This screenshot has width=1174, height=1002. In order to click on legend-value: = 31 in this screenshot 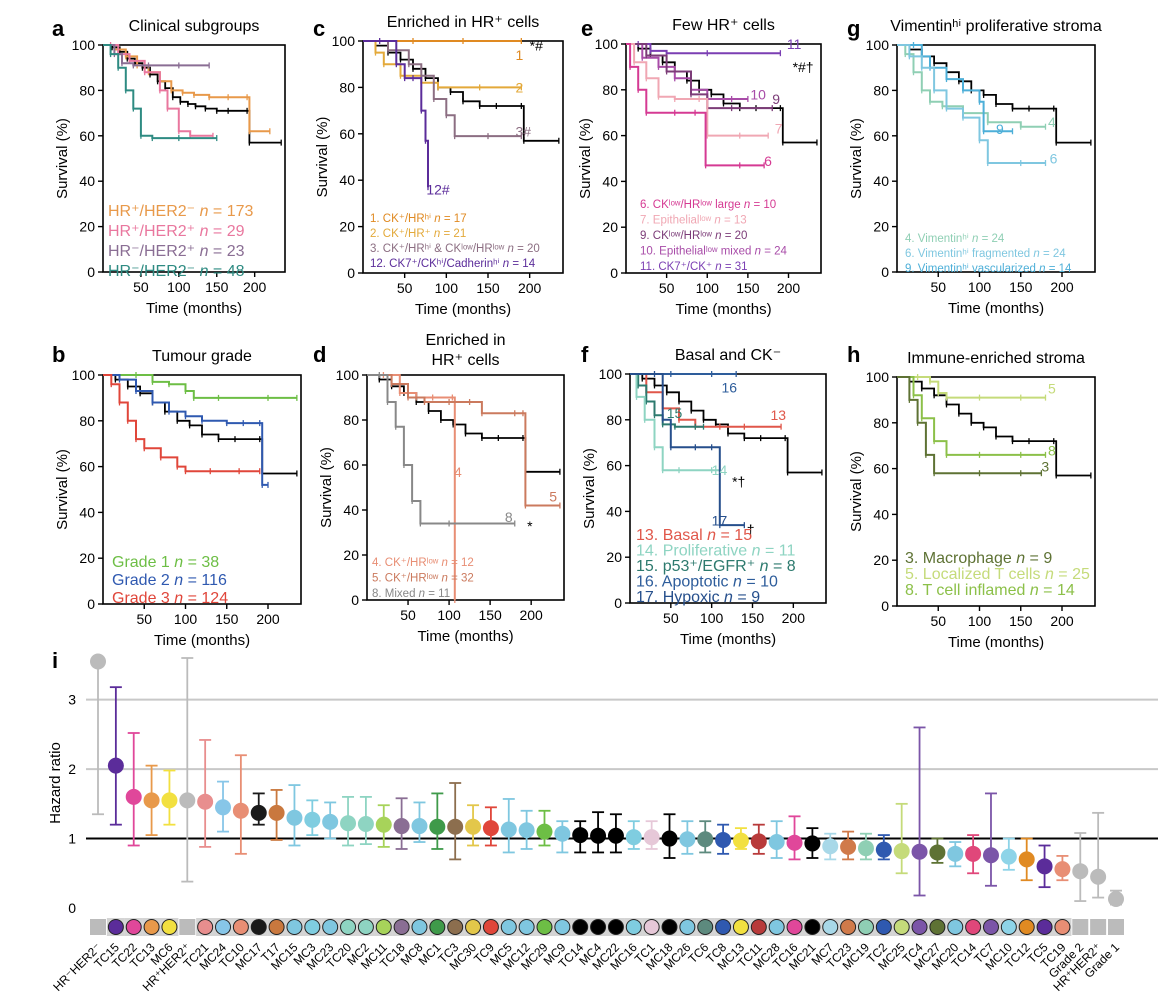, I will do `click(735, 267)`.